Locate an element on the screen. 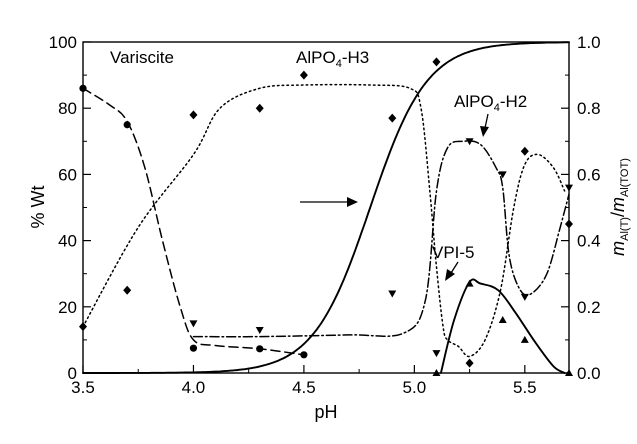  y-right-axis-title: mAl(T)/mAl(TOT) is located at coordinates (619, 207).